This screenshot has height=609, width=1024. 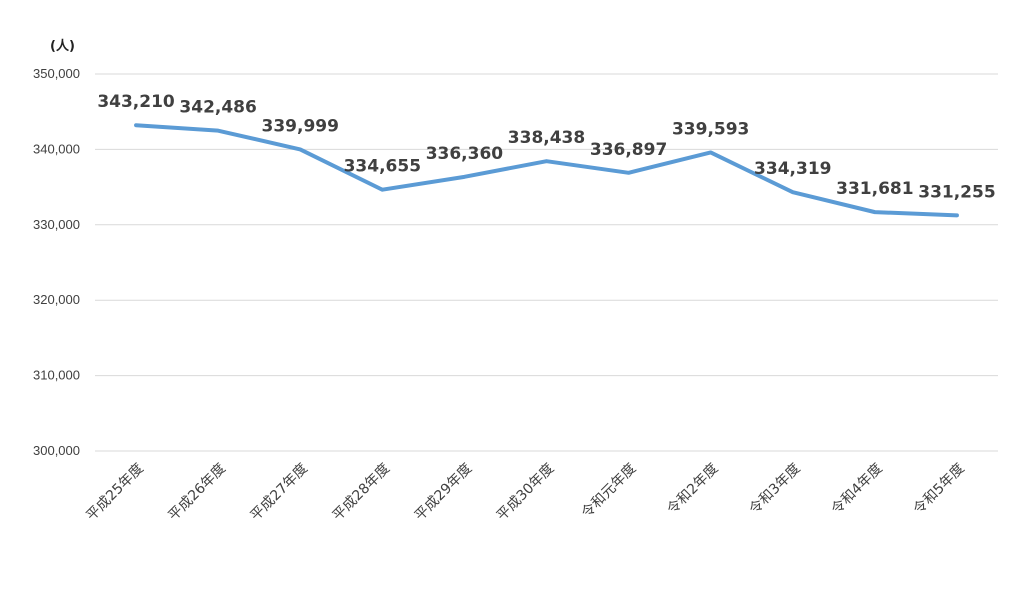 What do you see at coordinates (710, 129) in the screenshot?
I see `data-label: 339,593` at bounding box center [710, 129].